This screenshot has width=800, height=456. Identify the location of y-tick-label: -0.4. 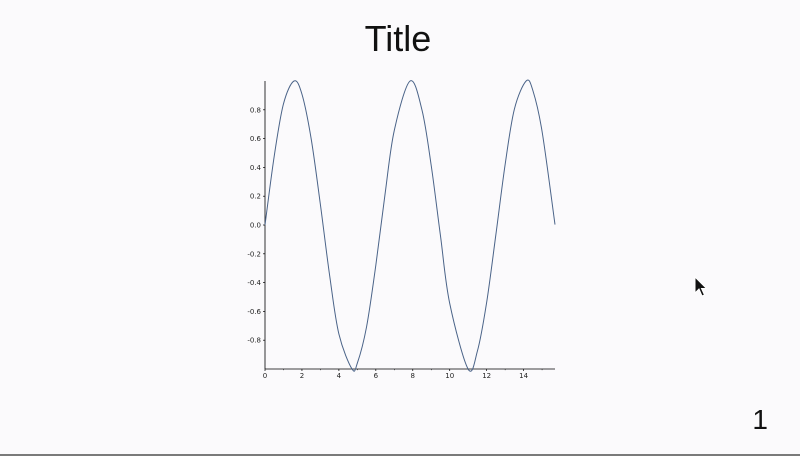
(254, 283).